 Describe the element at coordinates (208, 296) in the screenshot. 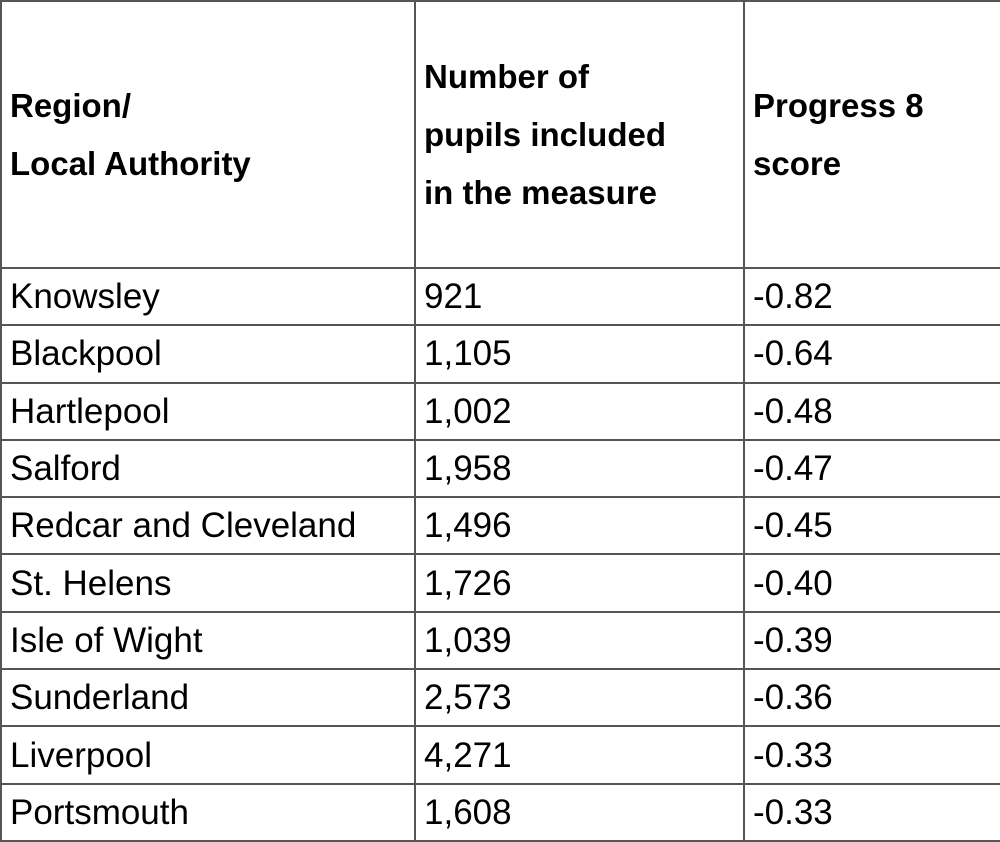

I see `table-cell: Knowsley` at that location.